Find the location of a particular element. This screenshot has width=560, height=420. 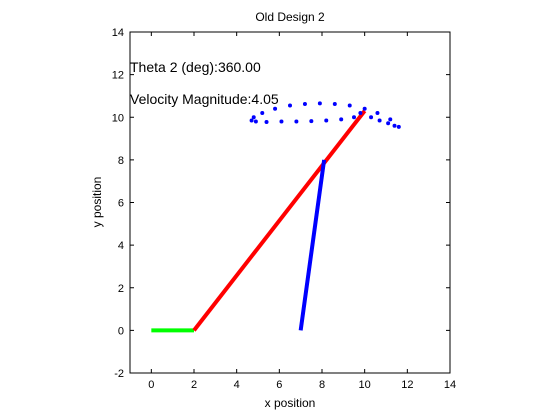

series-2-line is located at coordinates (312, 245).